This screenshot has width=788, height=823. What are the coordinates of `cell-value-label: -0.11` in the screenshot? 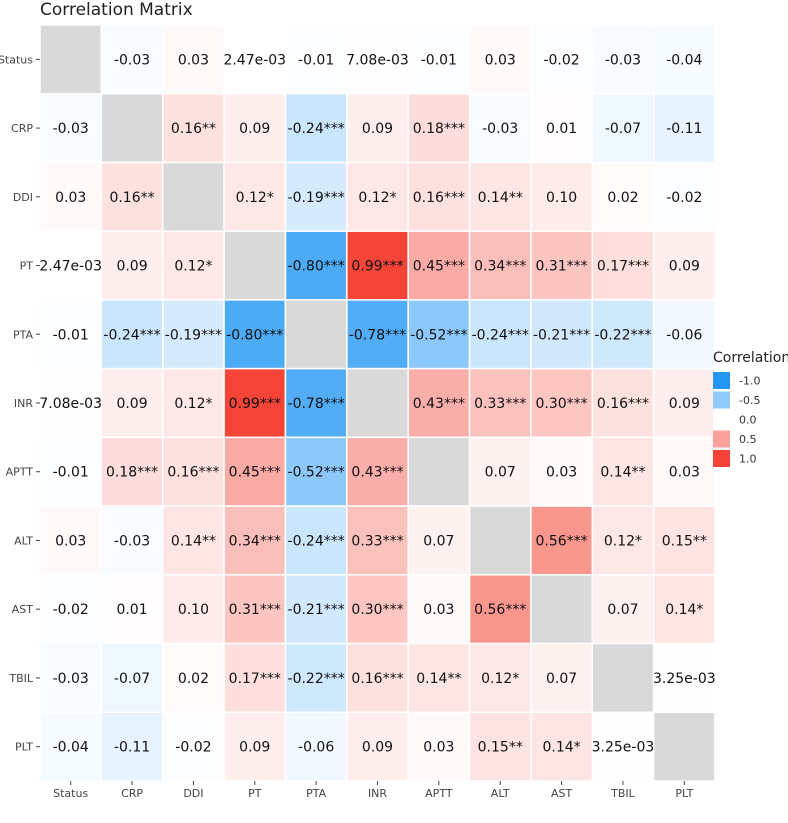 It's located at (132, 748).